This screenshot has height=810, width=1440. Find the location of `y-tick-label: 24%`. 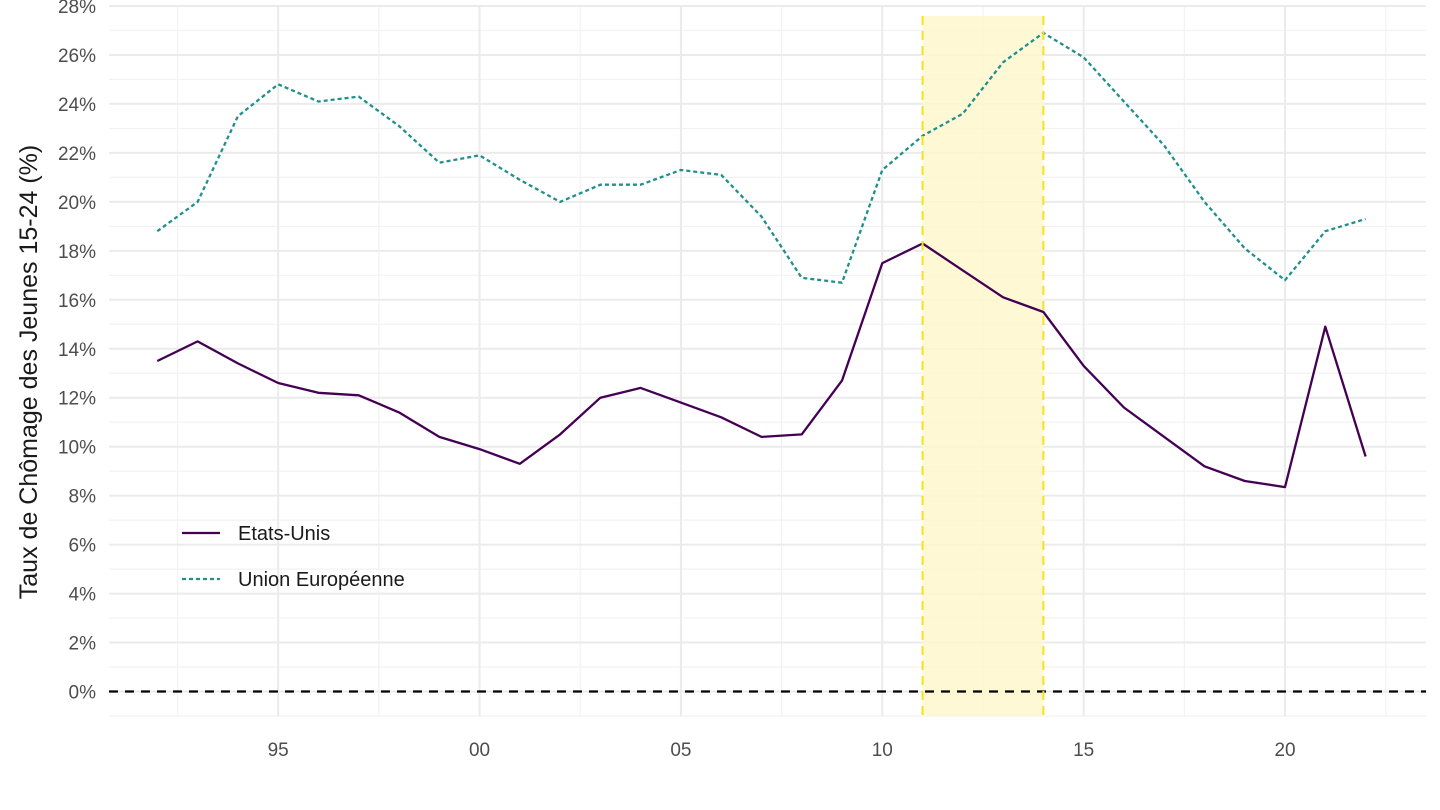

y-tick-label: 24% is located at coordinates (77, 105).